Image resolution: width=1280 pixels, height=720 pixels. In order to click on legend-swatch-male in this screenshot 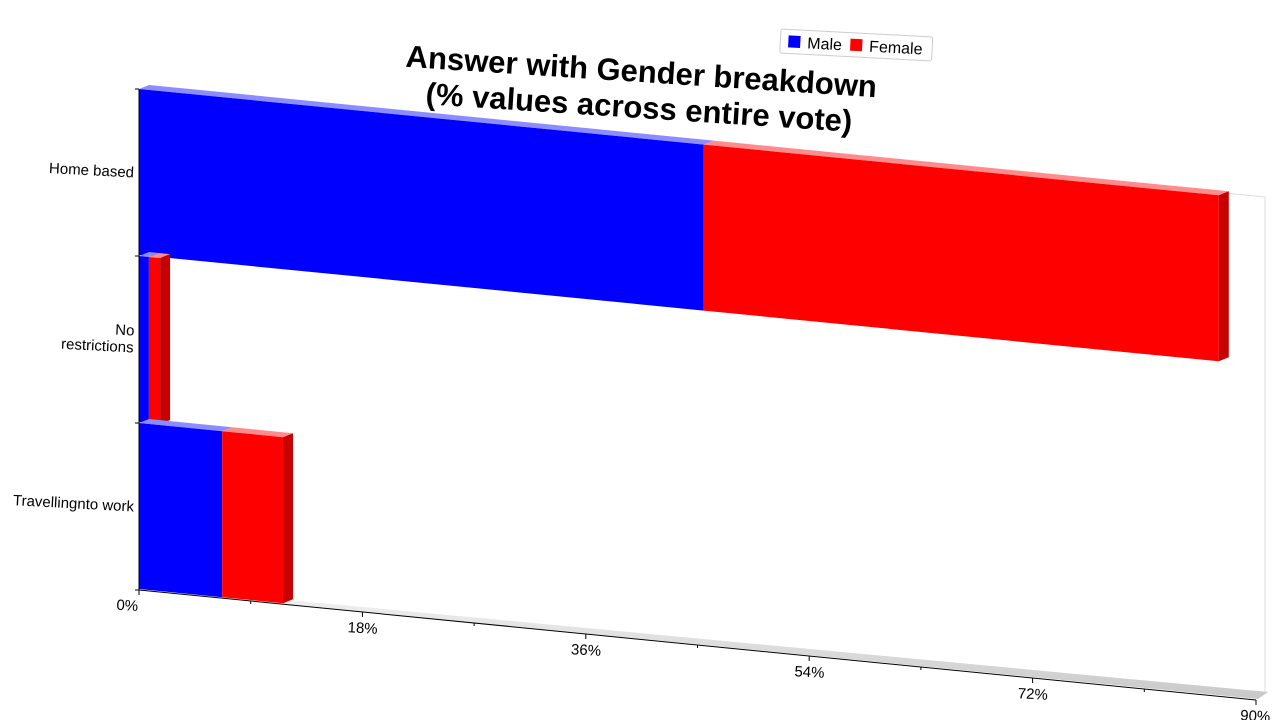, I will do `click(794, 42)`.